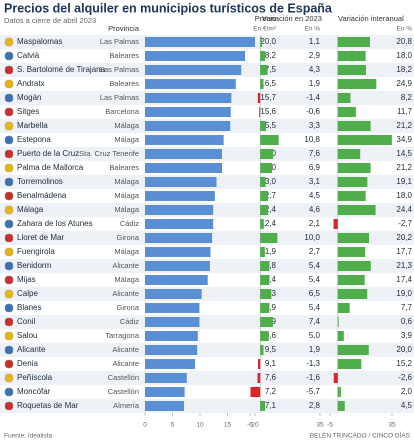 The image size is (414, 442). What do you see at coordinates (404, 363) in the screenshot?
I see `value-label: 15,2` at bounding box center [404, 363].